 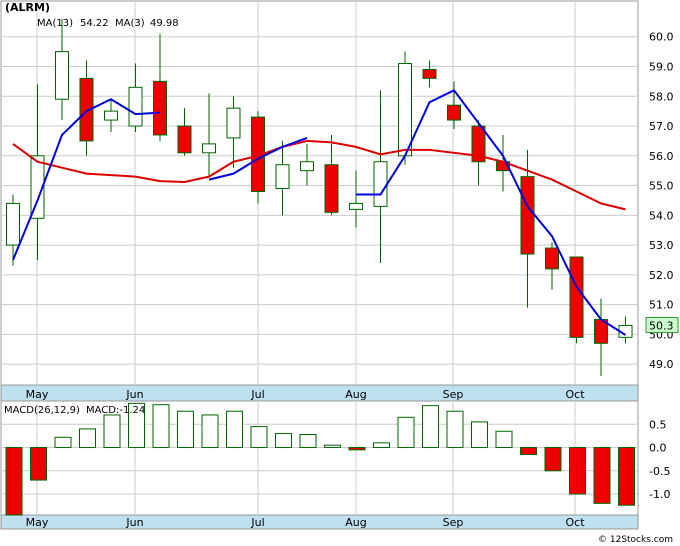 I want to click on macd-legend-label: MACD(26,12,9), so click(x=42, y=410).